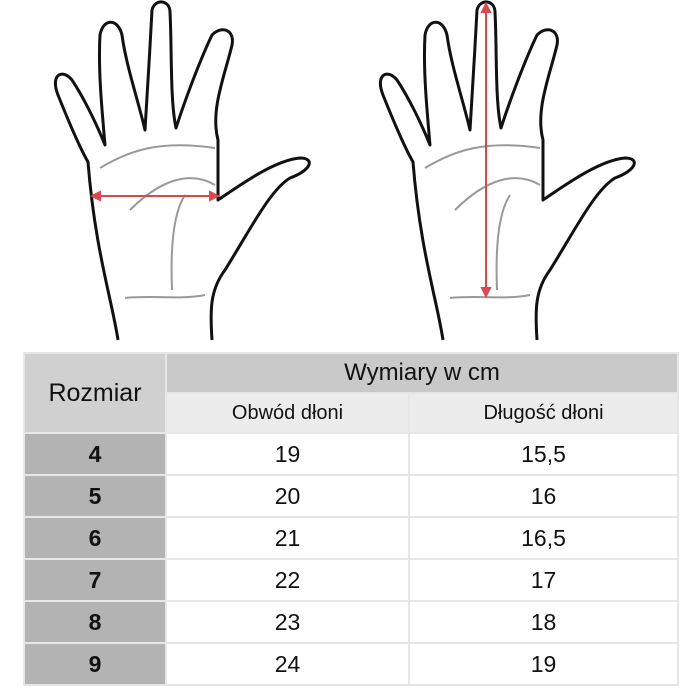  What do you see at coordinates (287, 580) in the screenshot?
I see `circumference-cell: 22` at bounding box center [287, 580].